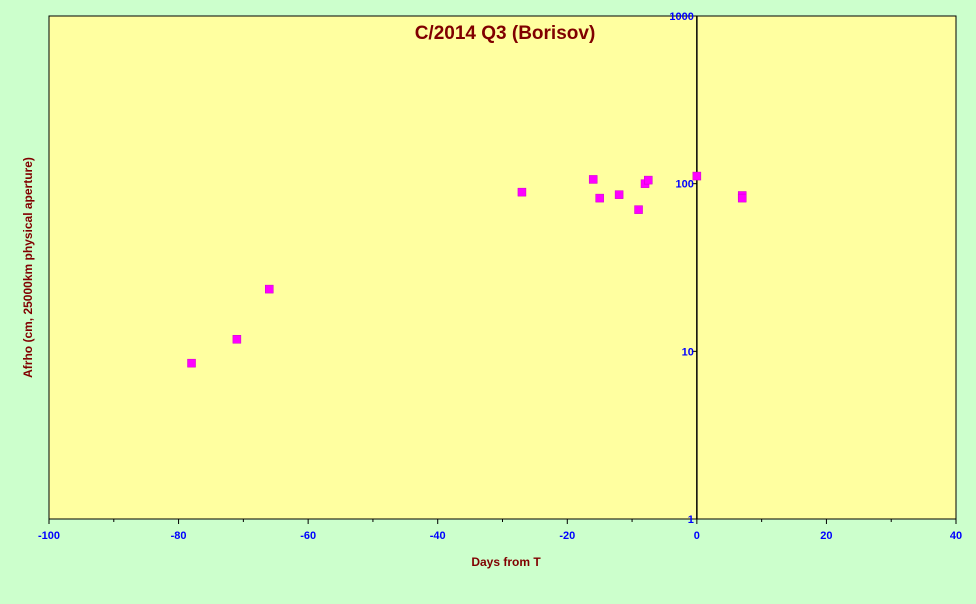 The image size is (976, 604). What do you see at coordinates (691, 520) in the screenshot?
I see `y-tick-label: 1` at bounding box center [691, 520].